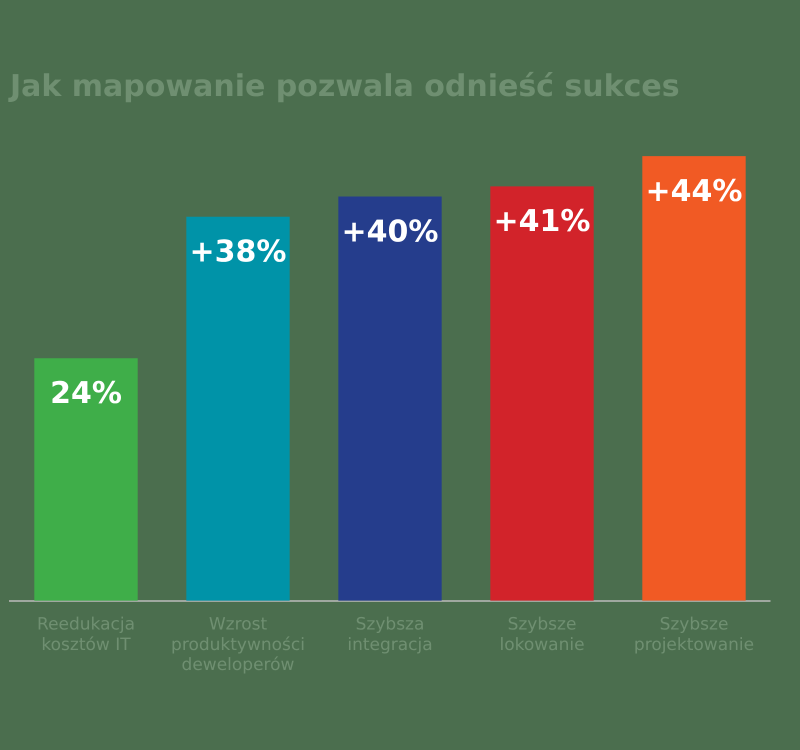 The height and width of the screenshot is (750, 800). What do you see at coordinates (238, 252) in the screenshot?
I see `data-label: +38%` at bounding box center [238, 252].